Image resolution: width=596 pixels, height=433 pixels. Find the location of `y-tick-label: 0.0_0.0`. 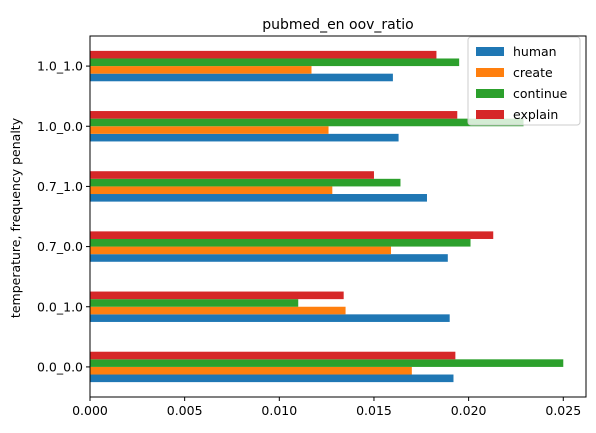

y-tick-label: 0.0_0.0 is located at coordinates (60, 366).